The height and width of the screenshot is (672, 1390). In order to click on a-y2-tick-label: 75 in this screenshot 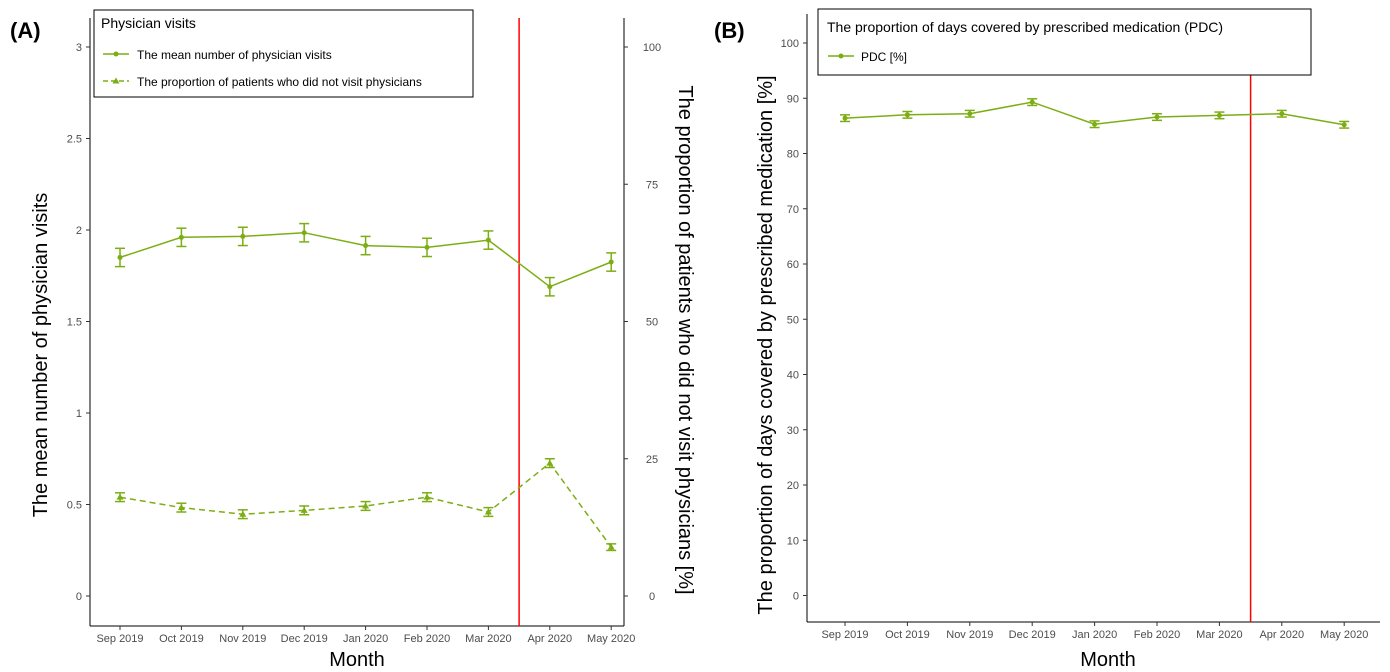, I will do `click(652, 185)`.